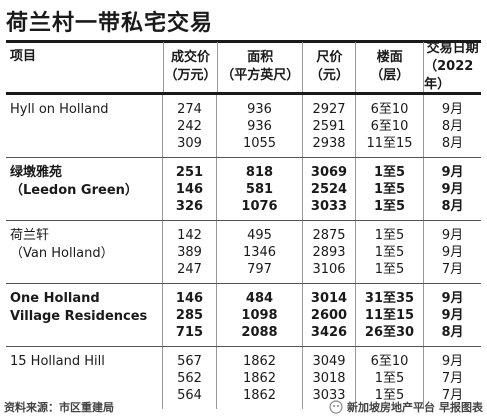  I want to click on column-price: 142 389 247, so click(189, 252).